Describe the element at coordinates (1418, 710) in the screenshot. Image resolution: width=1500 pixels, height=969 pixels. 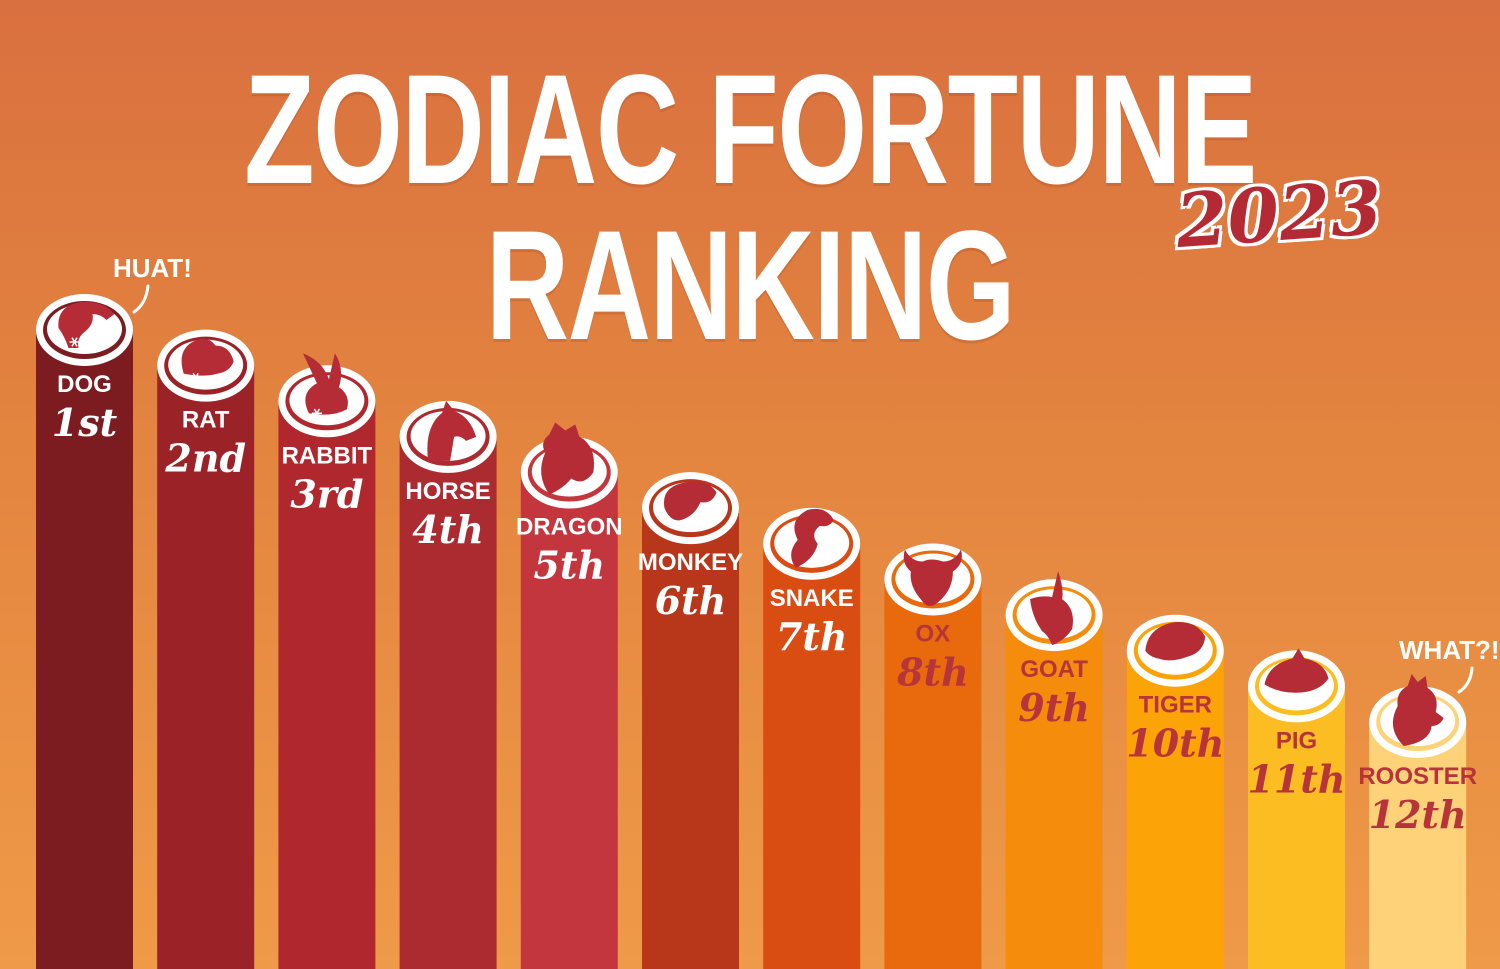
I see `rooster-icon` at that location.